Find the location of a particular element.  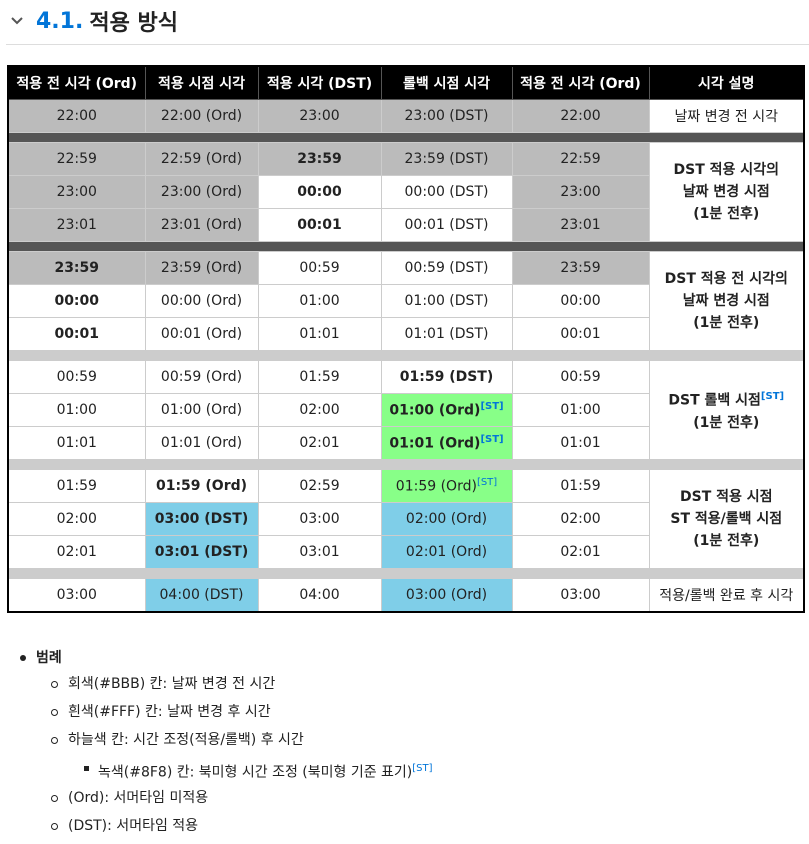

legend-item-text: (Ord): 서머타임 미적용 is located at coordinates (138, 798).